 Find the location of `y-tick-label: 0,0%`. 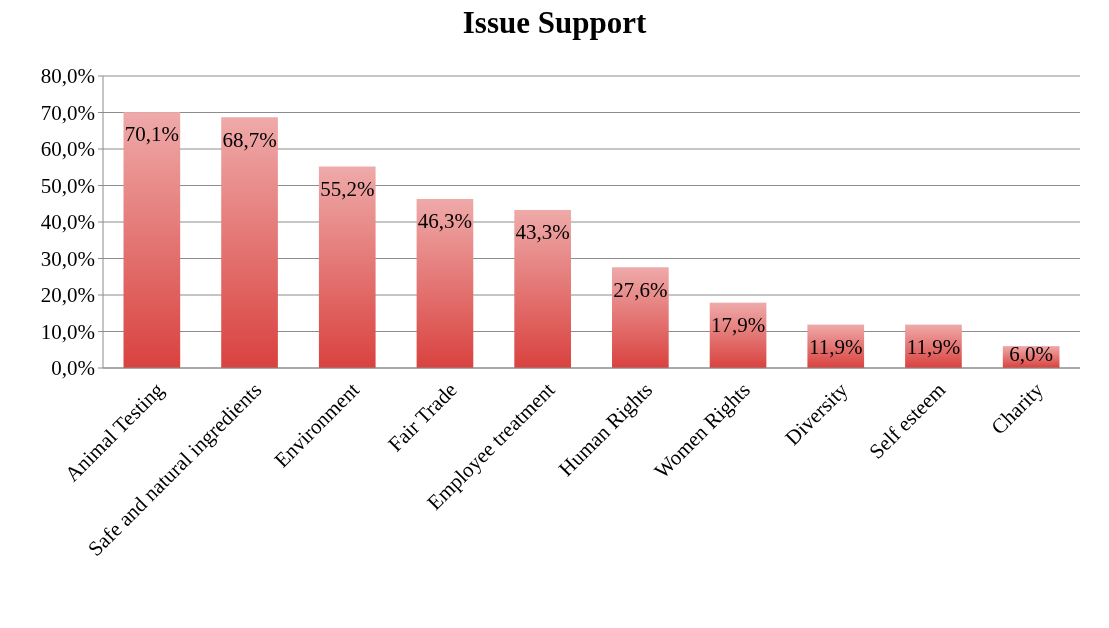

y-tick-label: 0,0% is located at coordinates (73, 368).